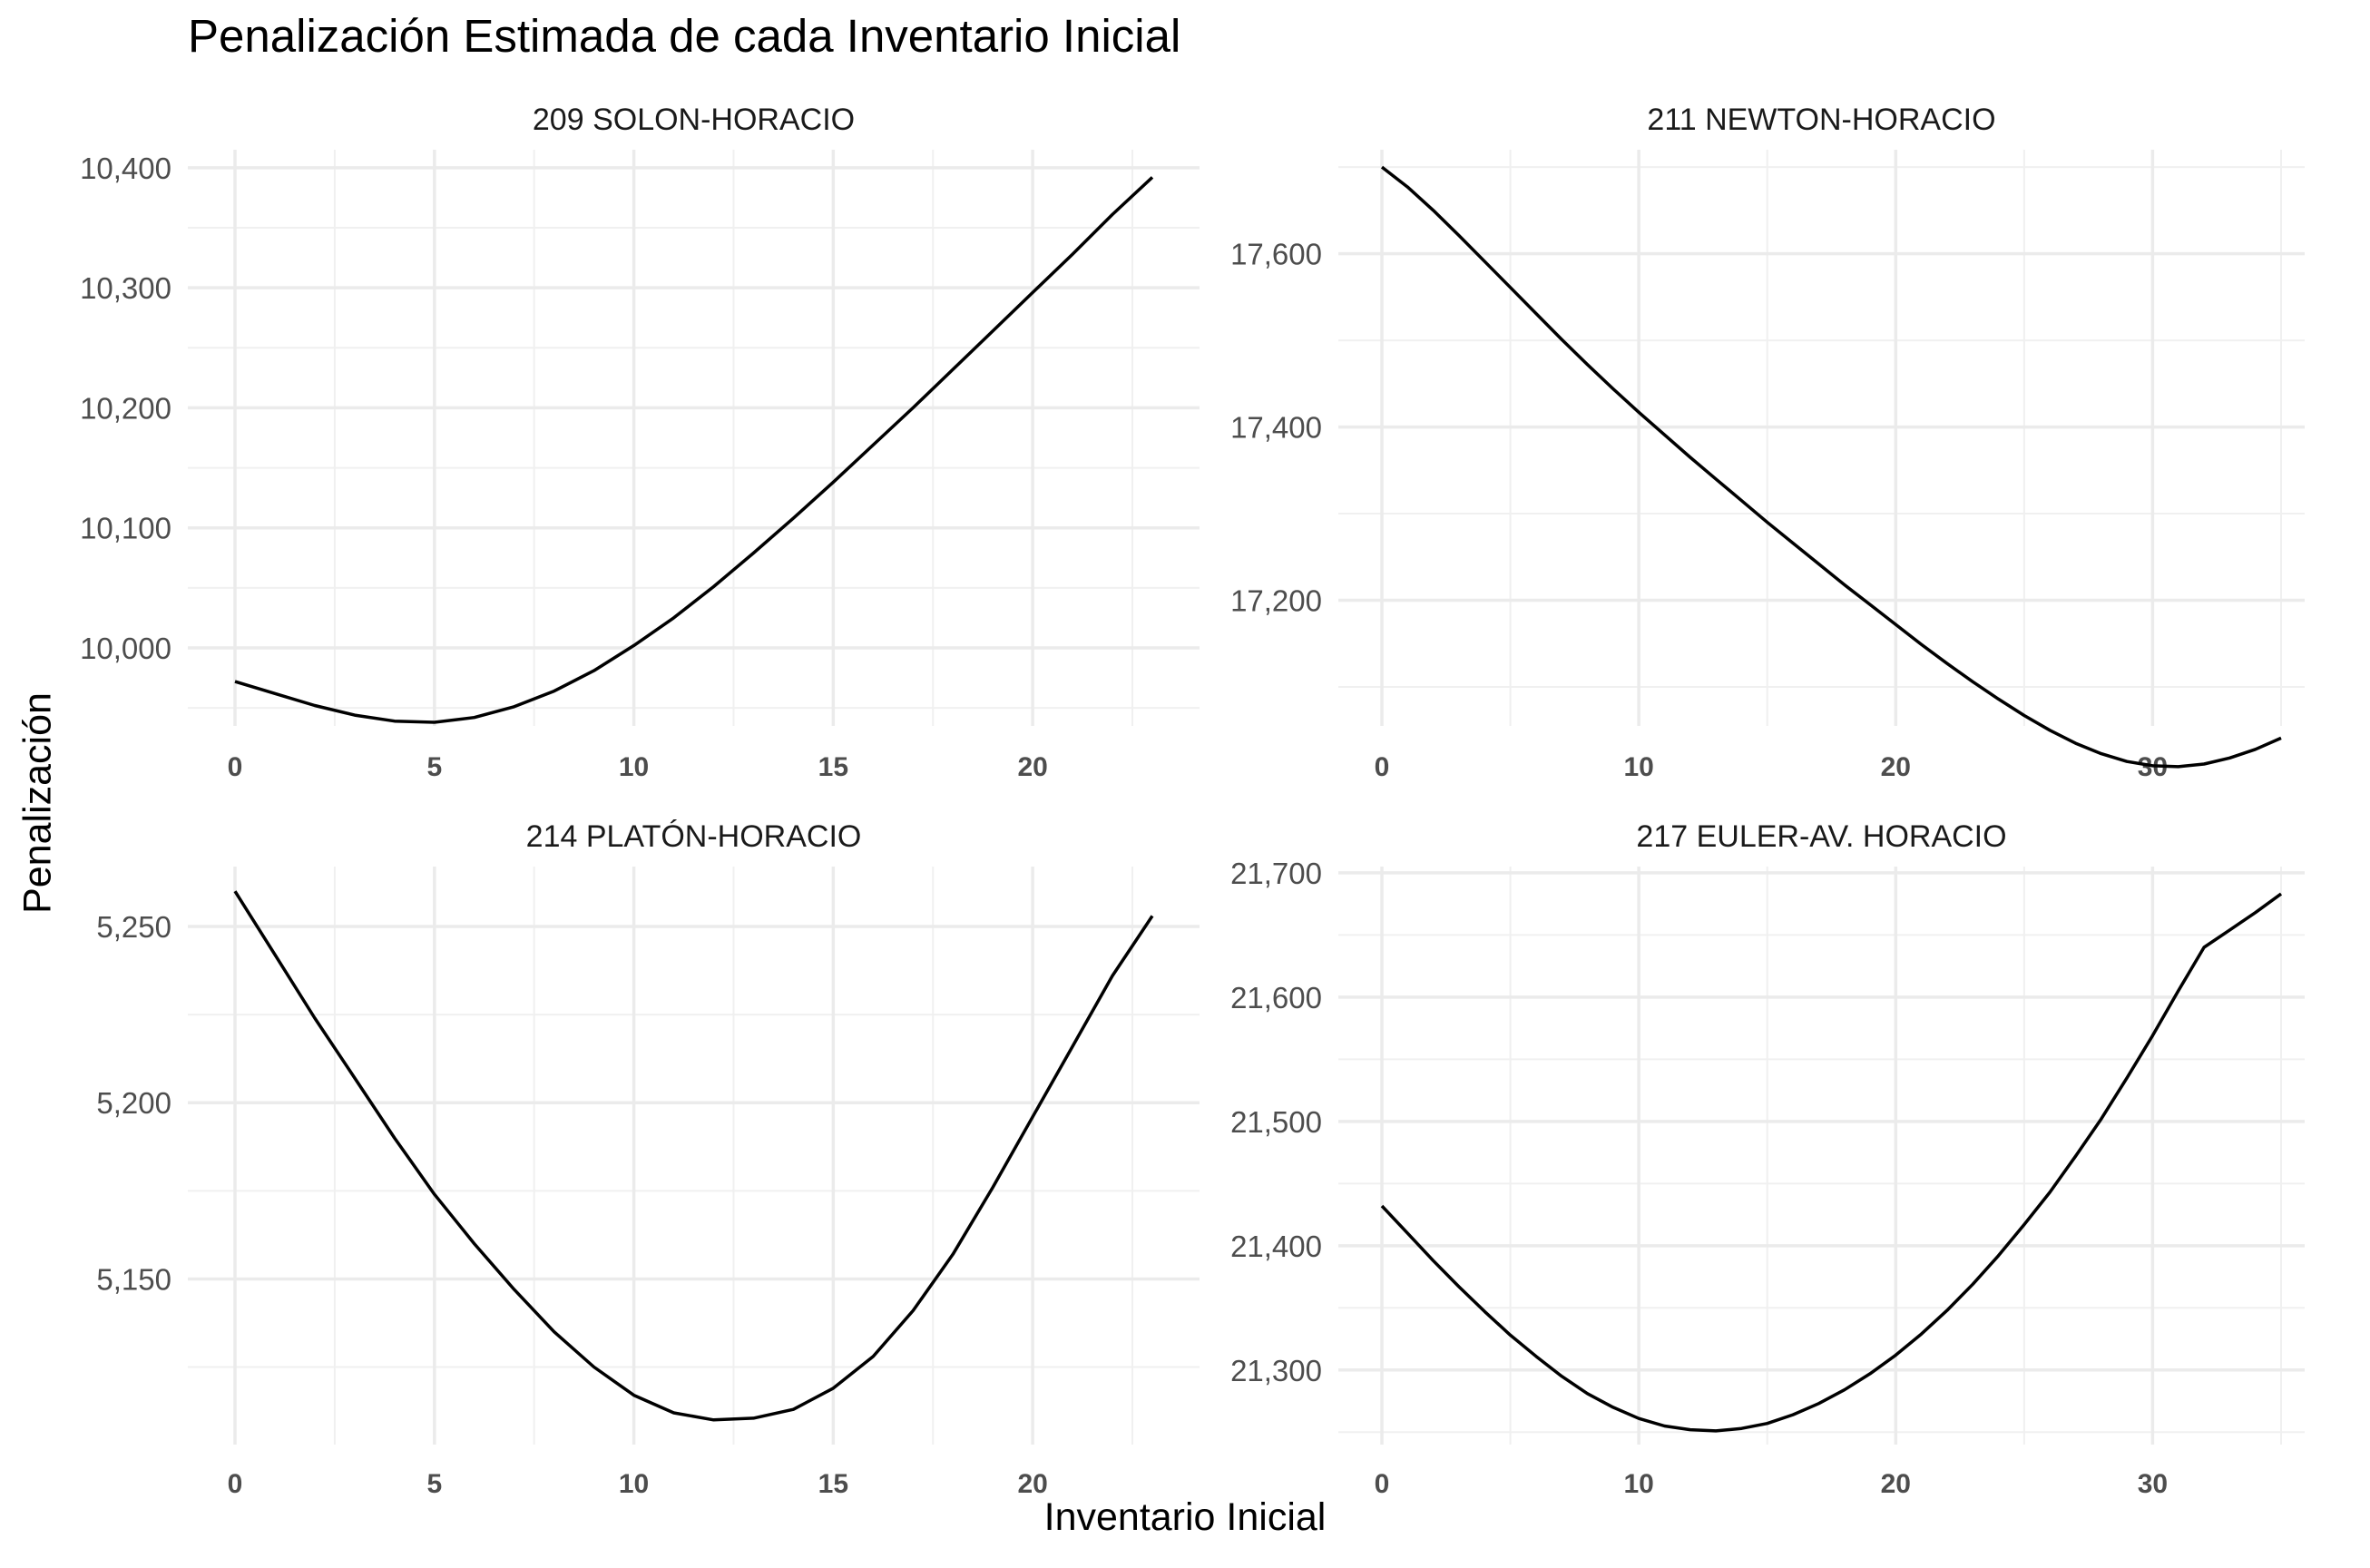  I want to click on y-tick-label: 17,200, so click(1276, 601).